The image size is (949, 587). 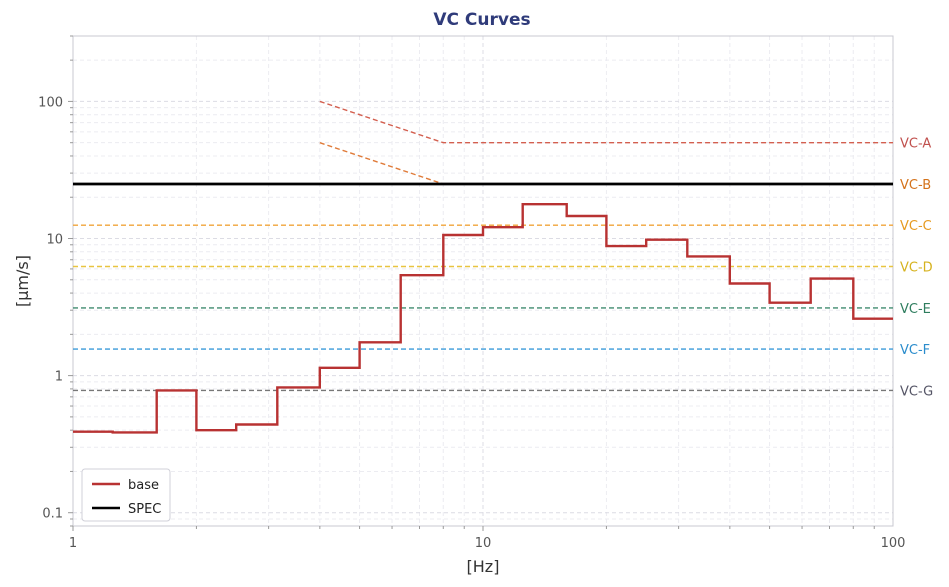 What do you see at coordinates (916, 267) in the screenshot?
I see `reference-curve-label: VC-D` at bounding box center [916, 267].